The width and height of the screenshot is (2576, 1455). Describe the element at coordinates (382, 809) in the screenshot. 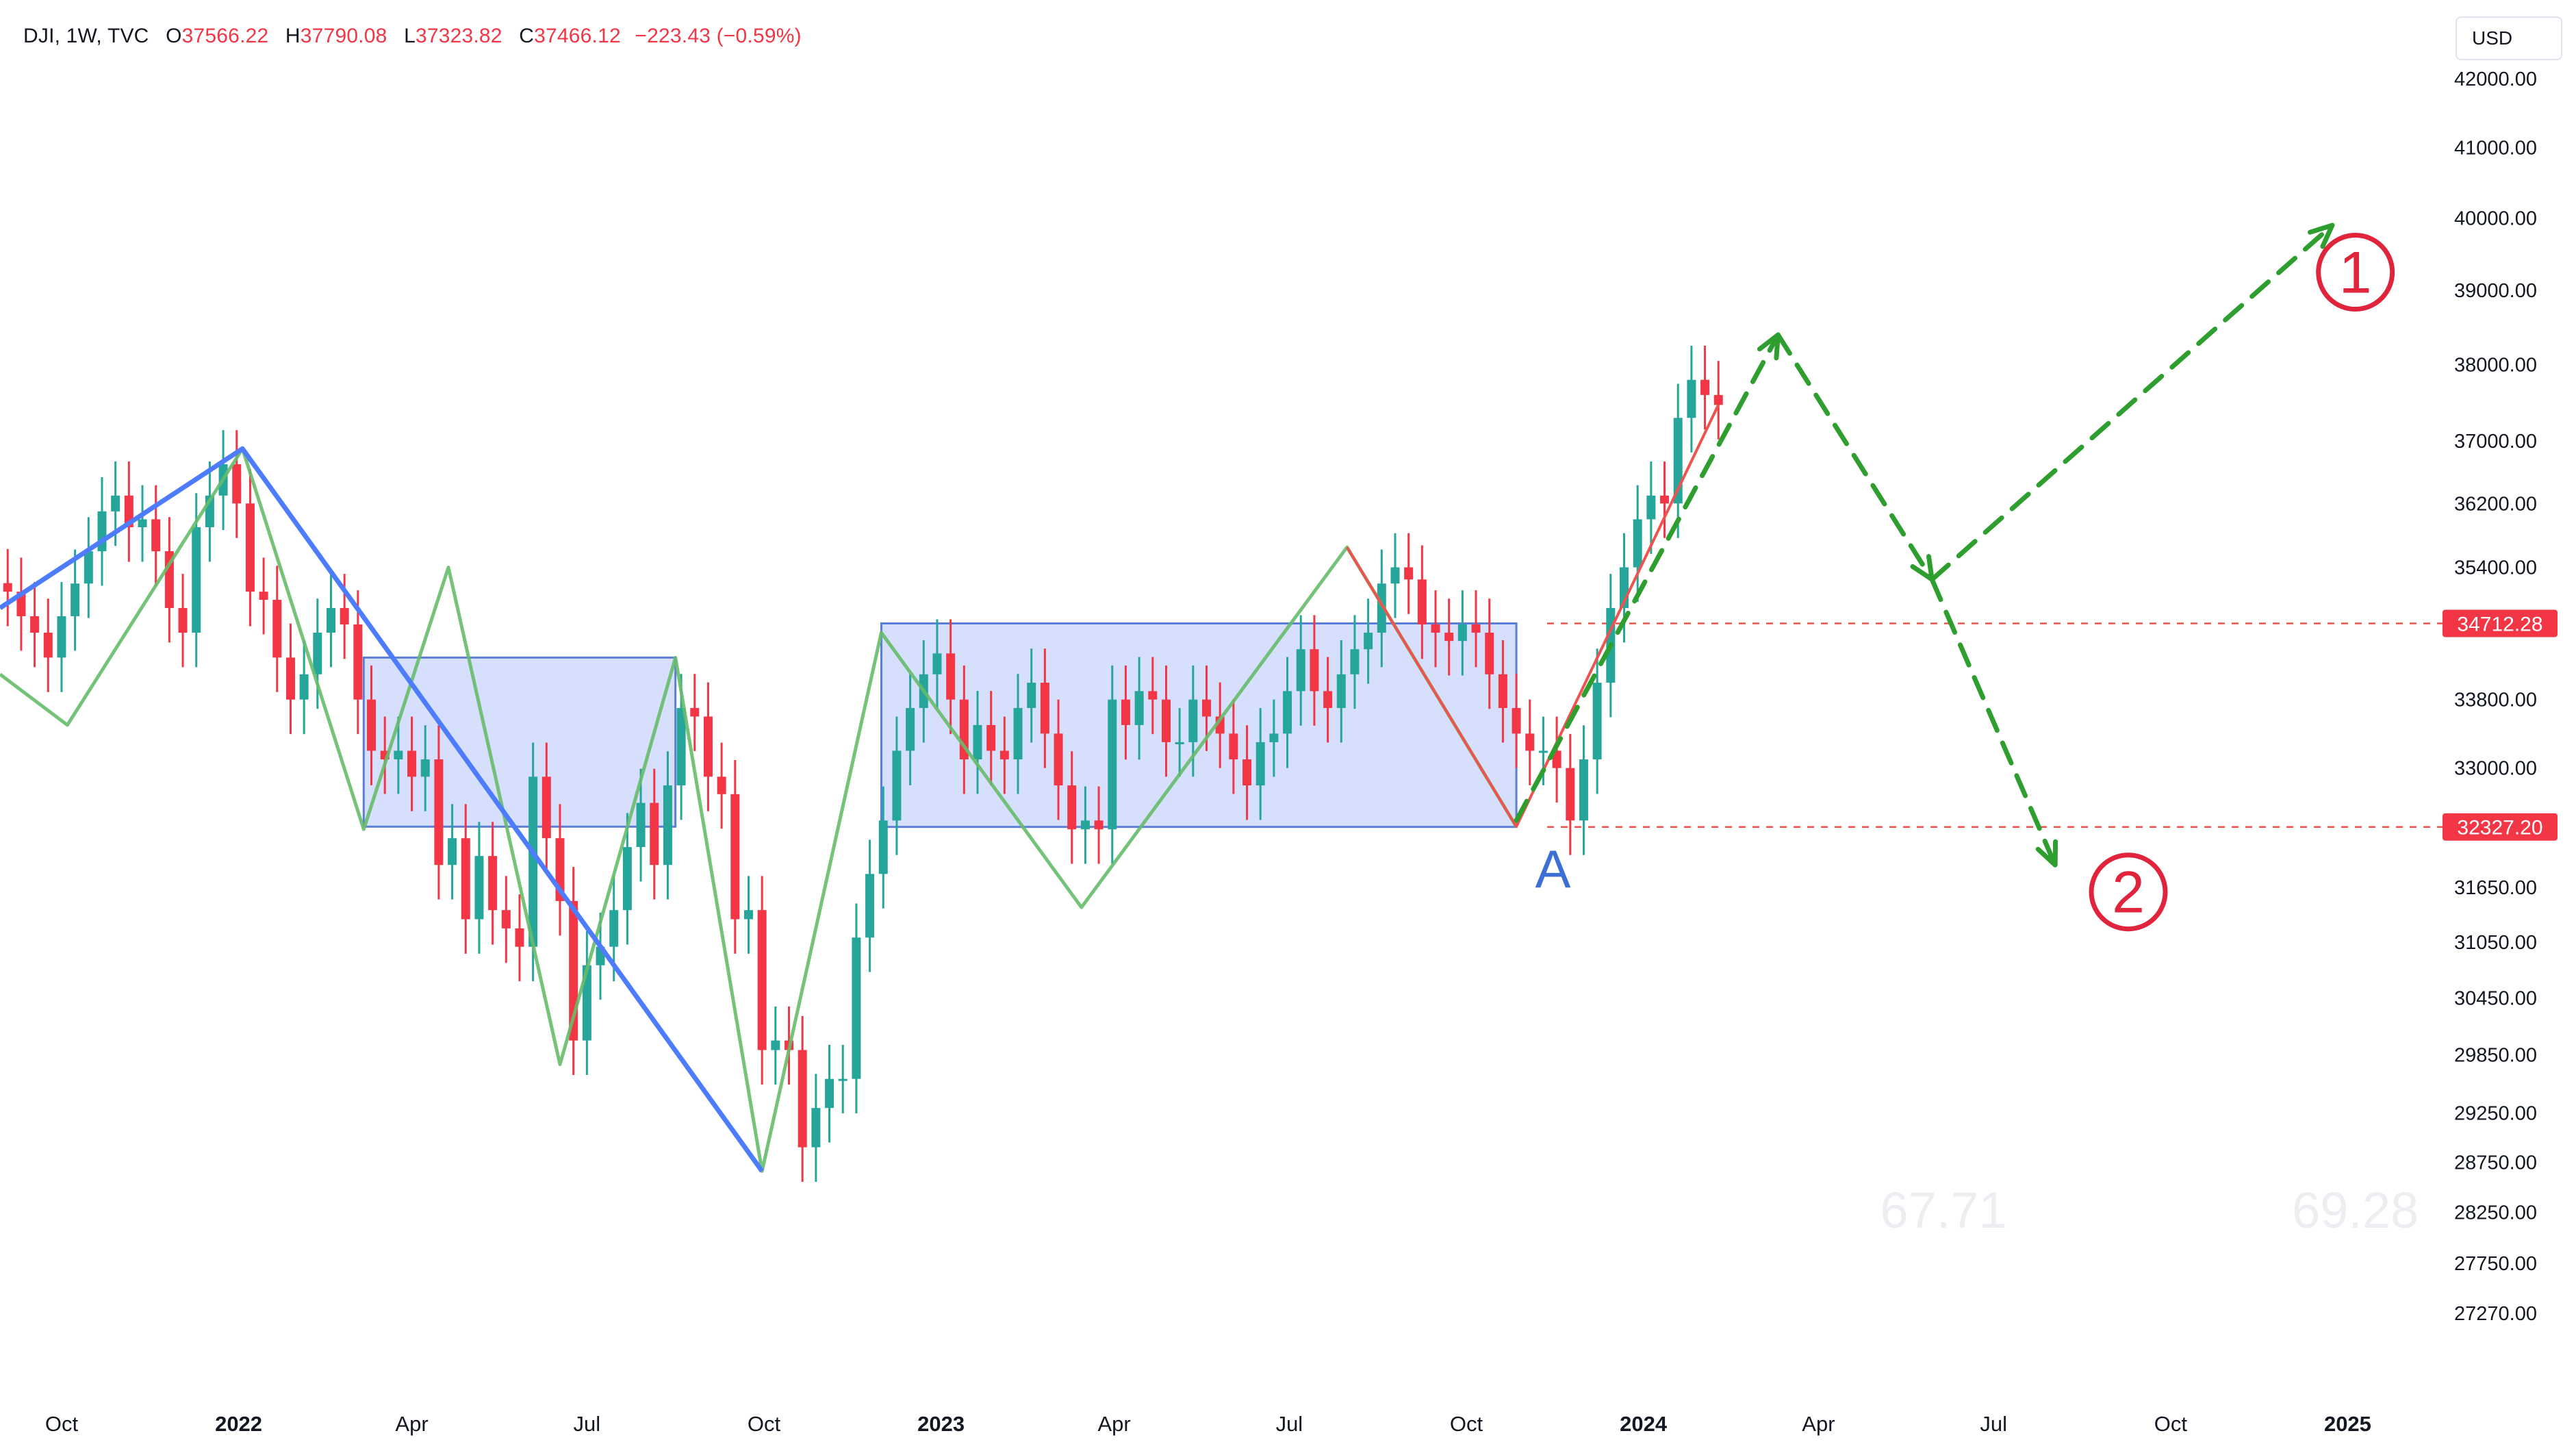

I see `trend-blue-line` at that location.